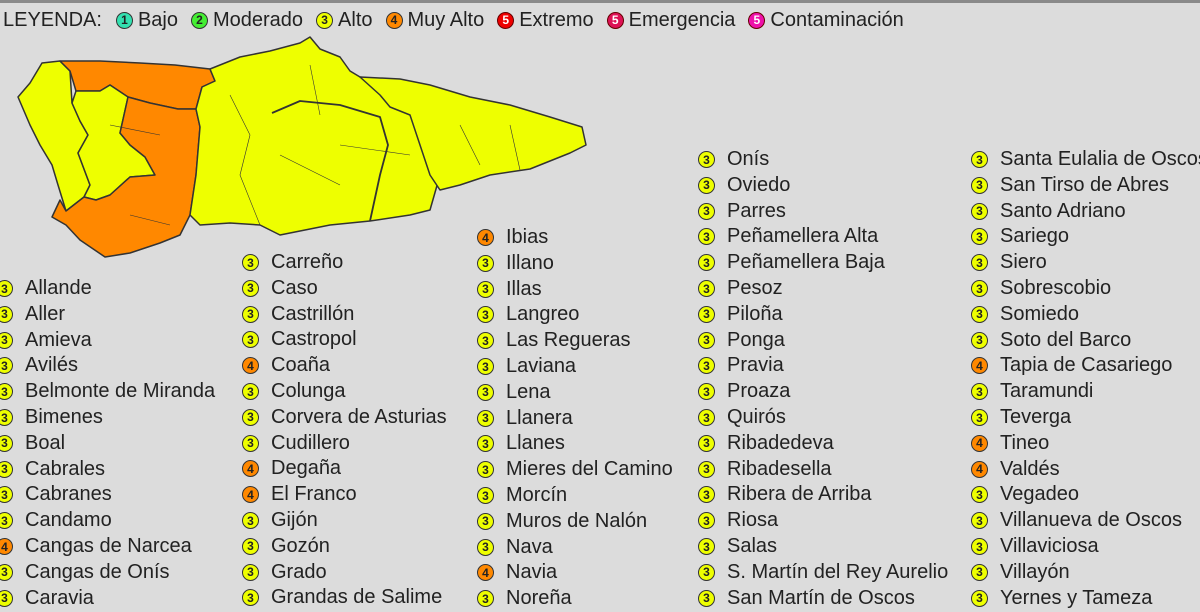 The width and height of the screenshot is (1200, 612). I want to click on municipality-name: Quirós, so click(756, 417).